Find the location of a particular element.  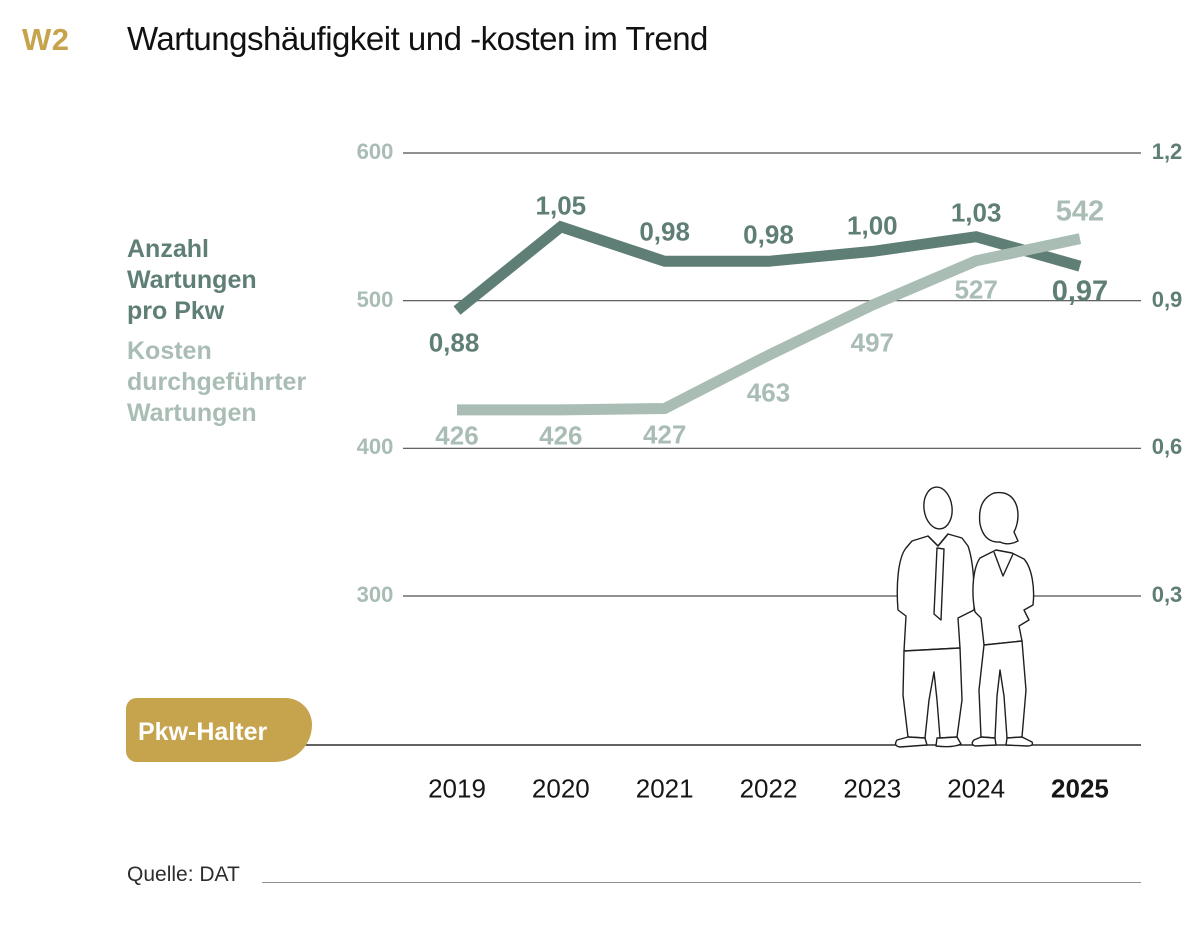

axis-tick-right: 1,2 is located at coordinates (1167, 151).